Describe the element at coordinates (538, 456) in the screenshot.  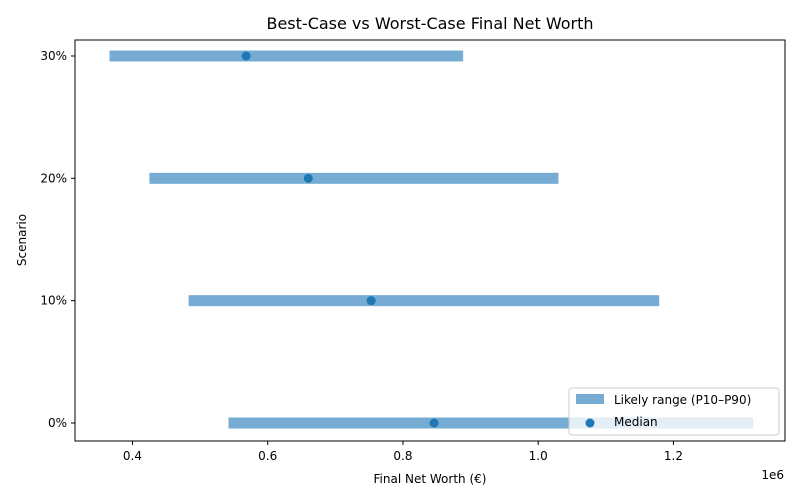
I see `x-tick-label: 1.0` at that location.